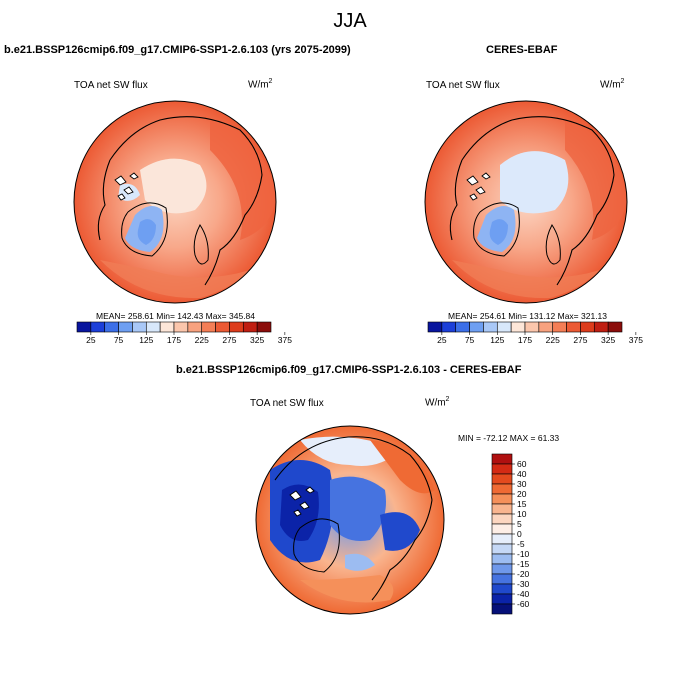  What do you see at coordinates (91, 340) in the screenshot?
I see `colorbar-1-tick-label-0: 25` at bounding box center [91, 340].